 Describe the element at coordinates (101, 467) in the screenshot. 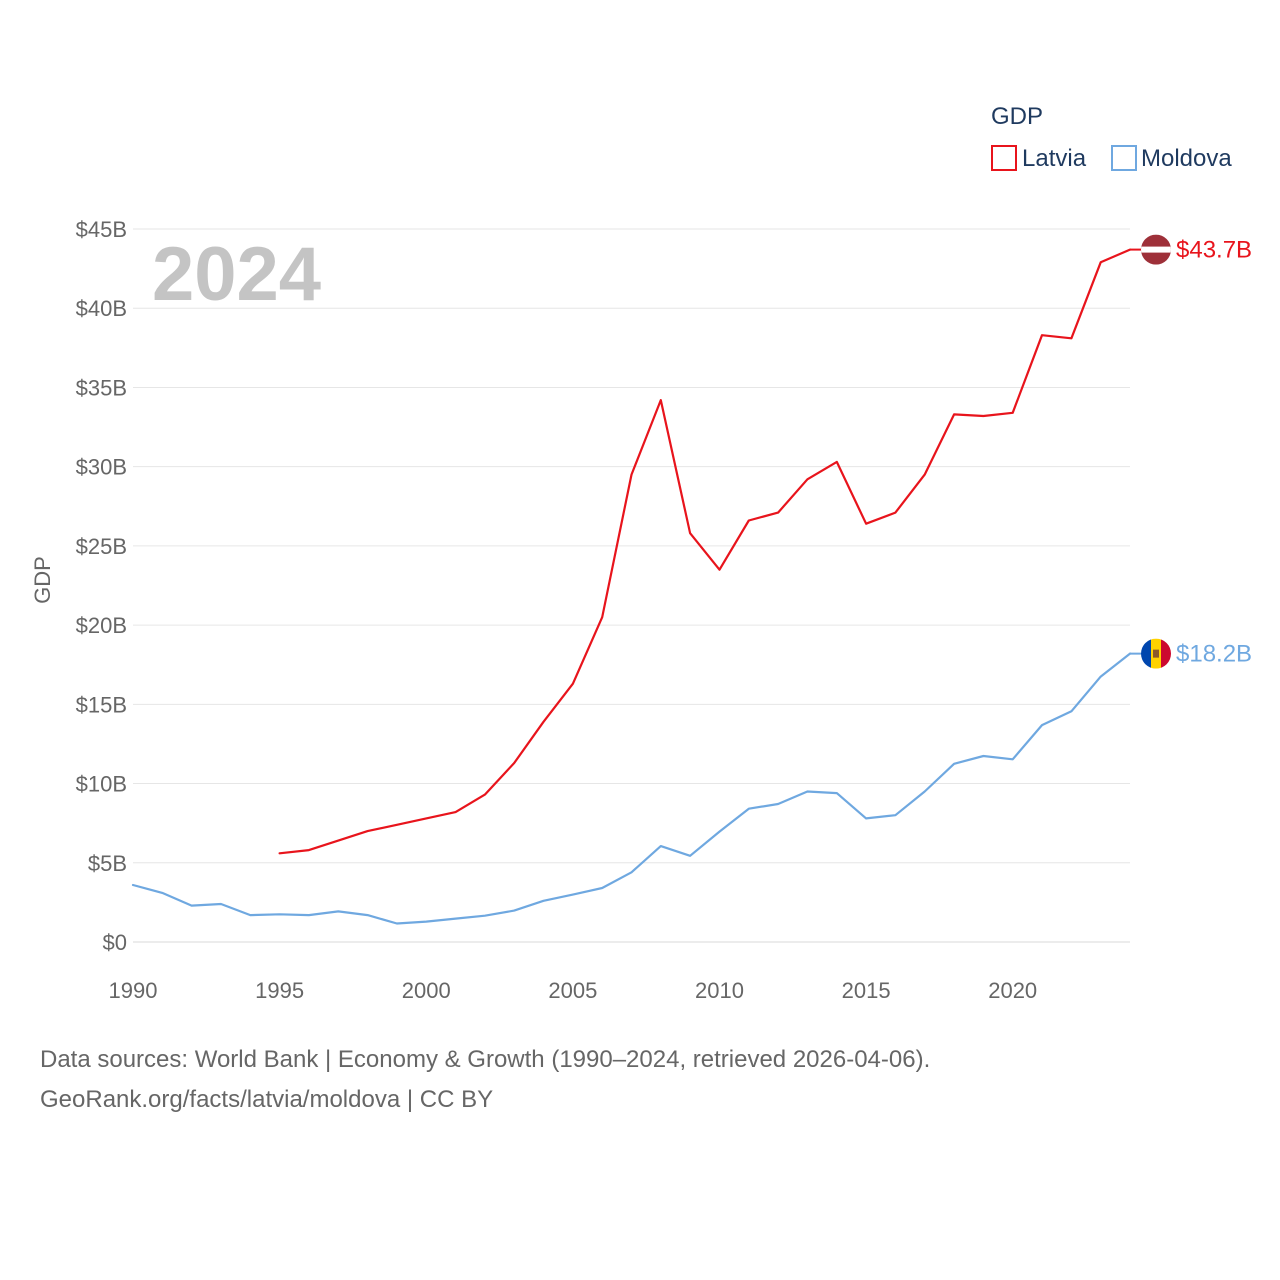

I see `y-tick-label: $30B` at that location.